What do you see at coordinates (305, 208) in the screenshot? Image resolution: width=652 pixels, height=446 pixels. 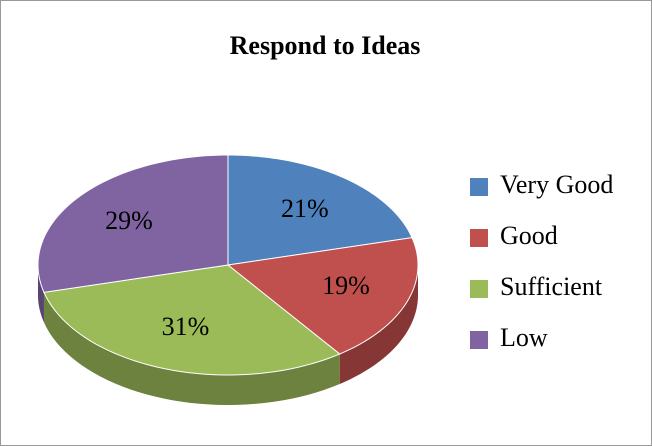 I see `data-label: 21%` at bounding box center [305, 208].